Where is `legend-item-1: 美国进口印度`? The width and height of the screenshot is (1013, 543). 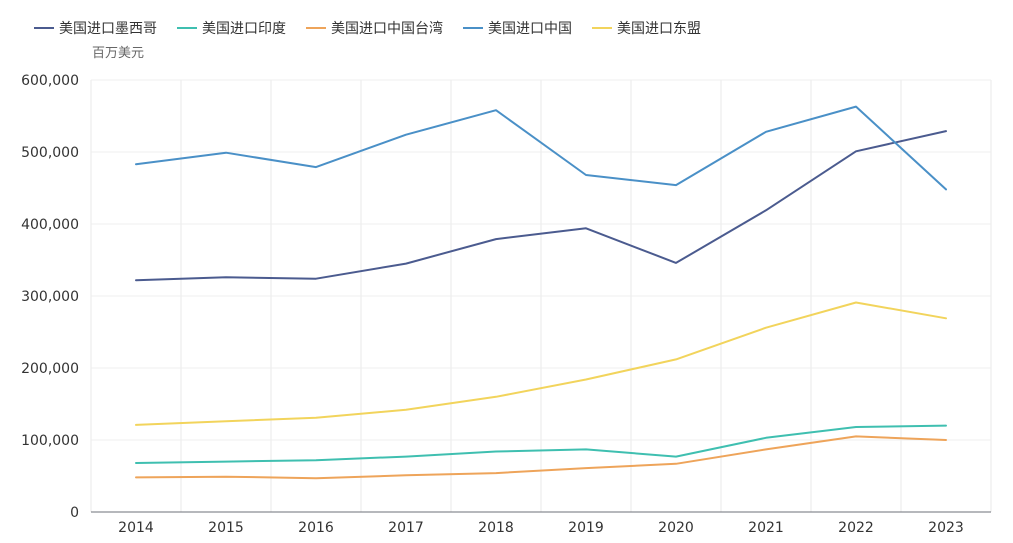 legend-item-1: 美国进口印度 is located at coordinates (231, 29).